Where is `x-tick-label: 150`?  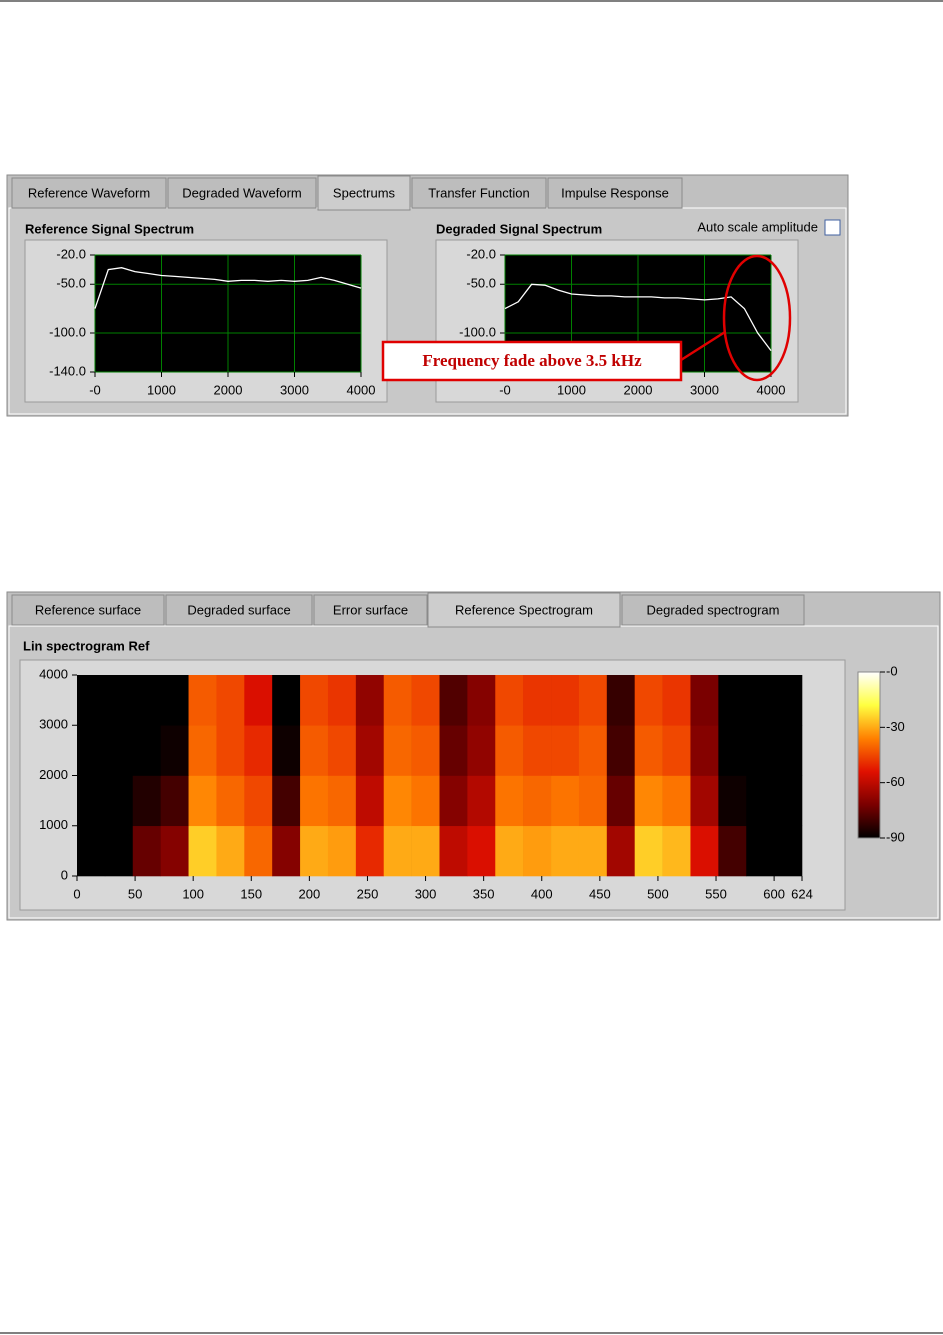
x-tick-label: 150 is located at coordinates (251, 893).